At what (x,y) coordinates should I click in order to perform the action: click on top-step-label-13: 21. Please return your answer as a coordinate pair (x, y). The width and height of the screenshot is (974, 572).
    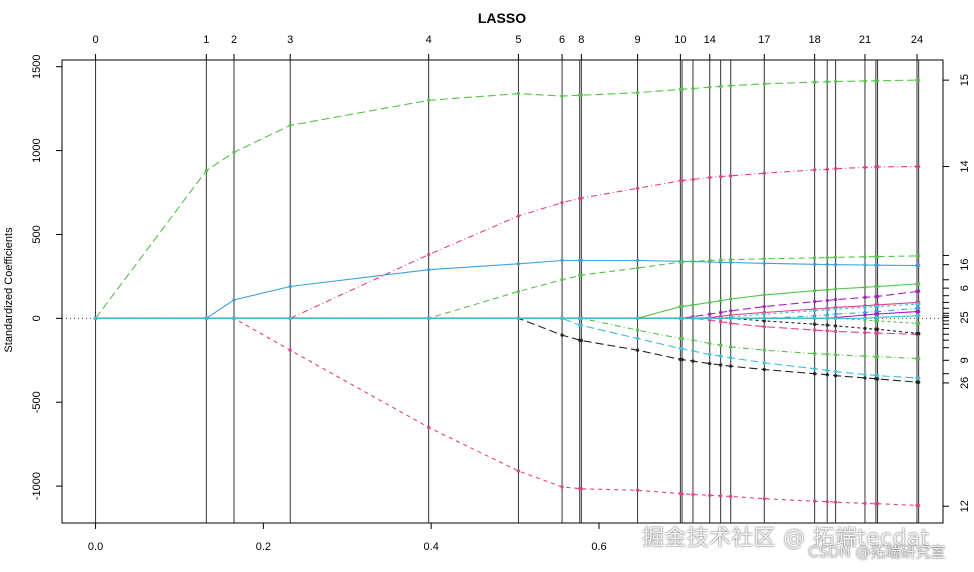
    Looking at the image, I should click on (865, 40).